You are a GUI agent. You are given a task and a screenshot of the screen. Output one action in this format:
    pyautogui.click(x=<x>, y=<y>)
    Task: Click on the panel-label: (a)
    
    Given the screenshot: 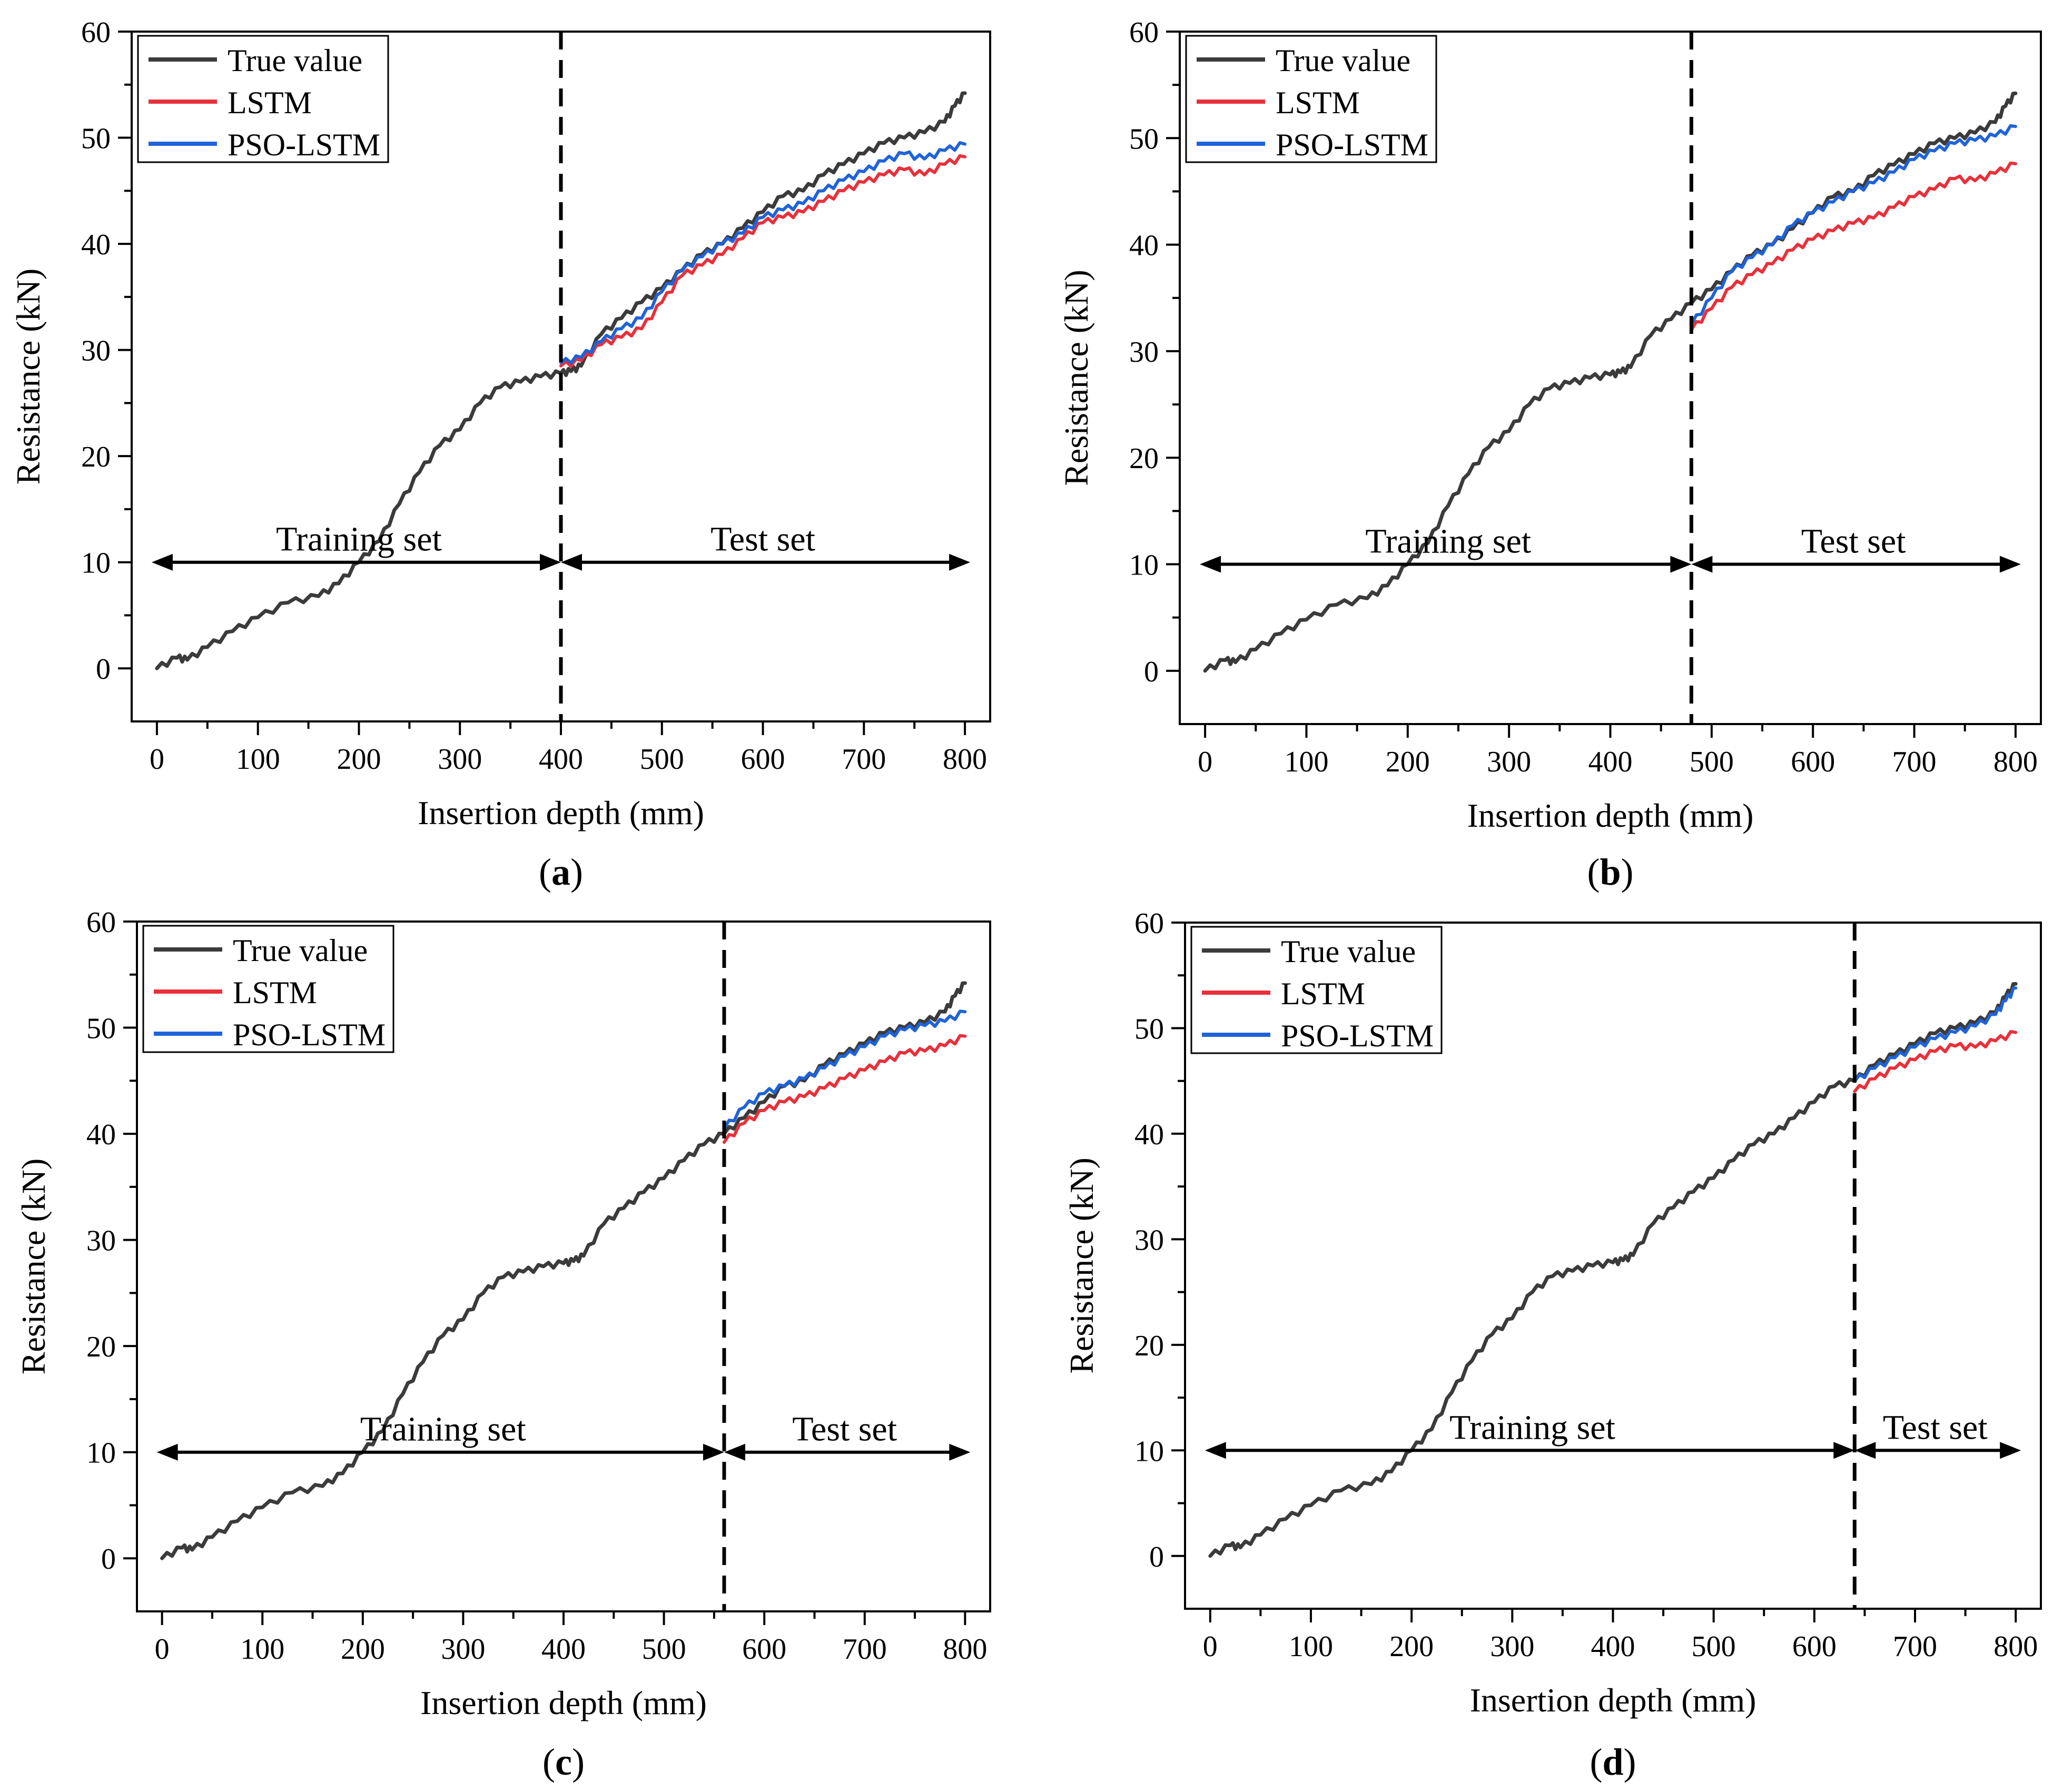 What is the action you would take?
    pyautogui.click(x=561, y=872)
    